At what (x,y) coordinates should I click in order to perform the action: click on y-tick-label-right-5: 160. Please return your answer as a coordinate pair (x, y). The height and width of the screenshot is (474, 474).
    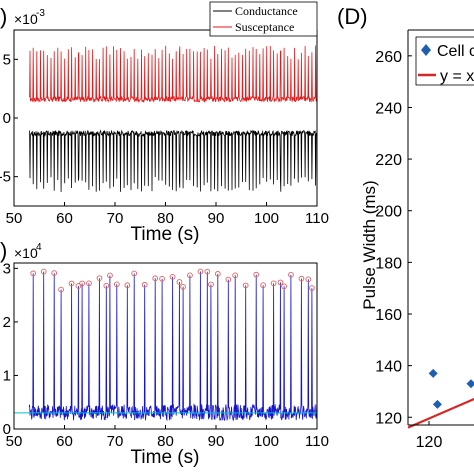
    Looking at the image, I should click on (388, 315).